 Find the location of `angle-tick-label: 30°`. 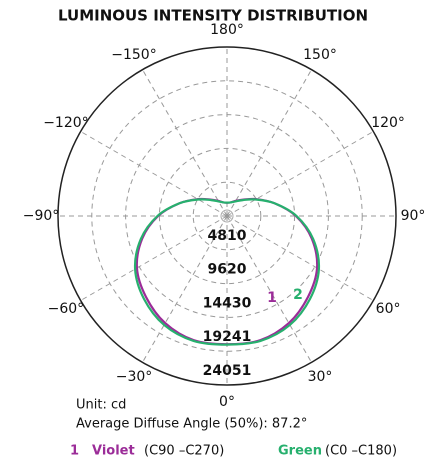

angle-tick-label: 30° is located at coordinates (320, 377).